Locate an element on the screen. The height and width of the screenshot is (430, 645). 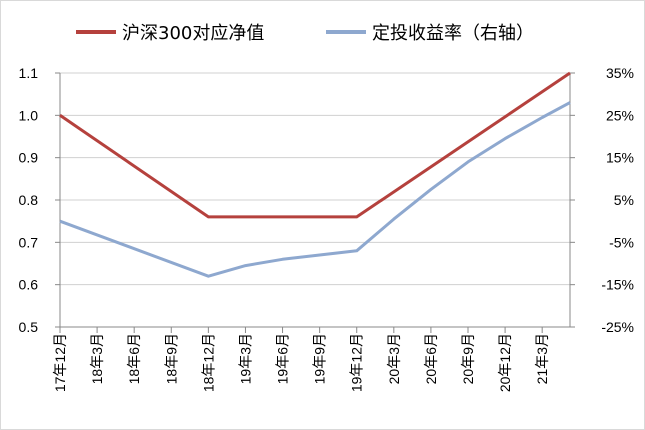
left-tick-label: 1.1 is located at coordinates (29, 73).